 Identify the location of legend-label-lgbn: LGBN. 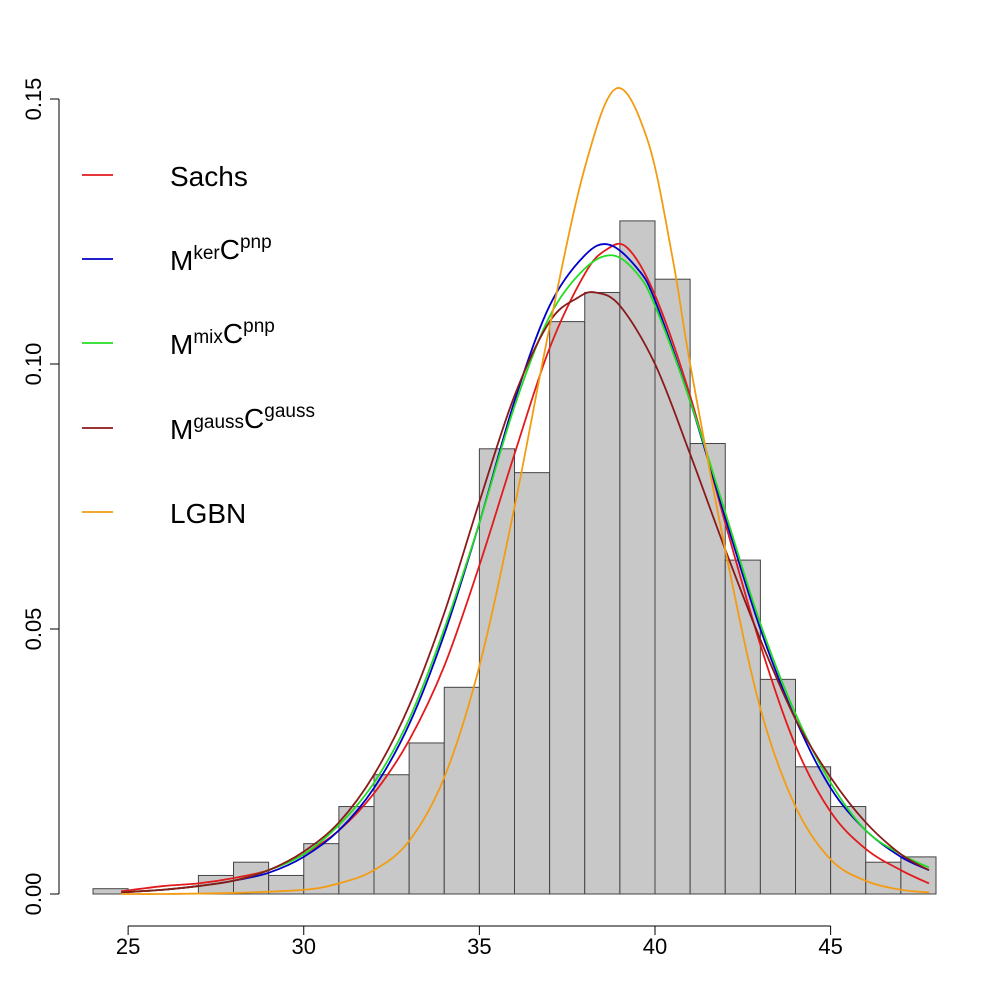
(208, 513).